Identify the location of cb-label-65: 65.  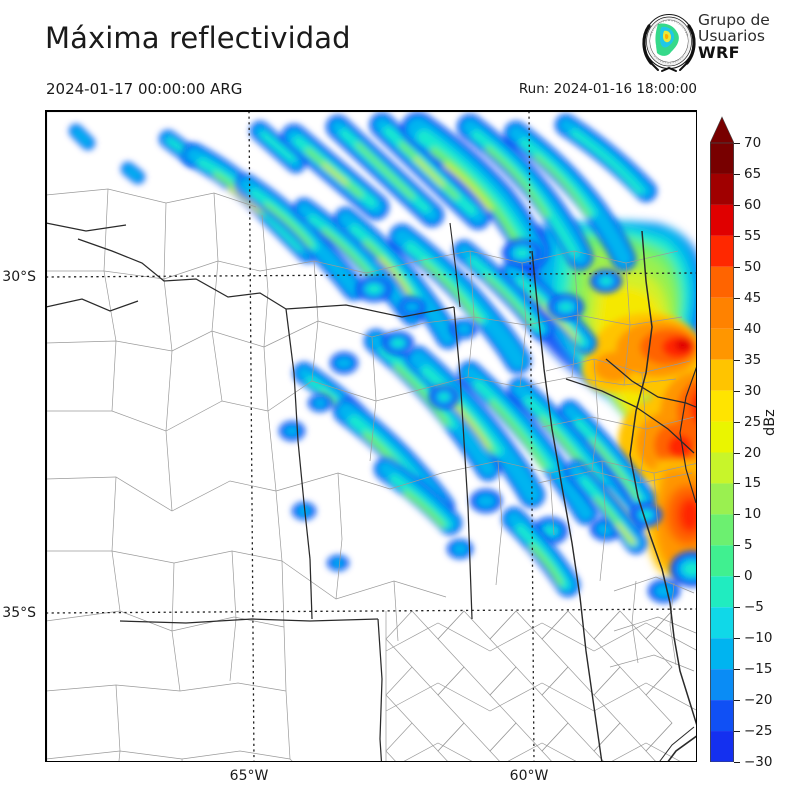
(753, 173).